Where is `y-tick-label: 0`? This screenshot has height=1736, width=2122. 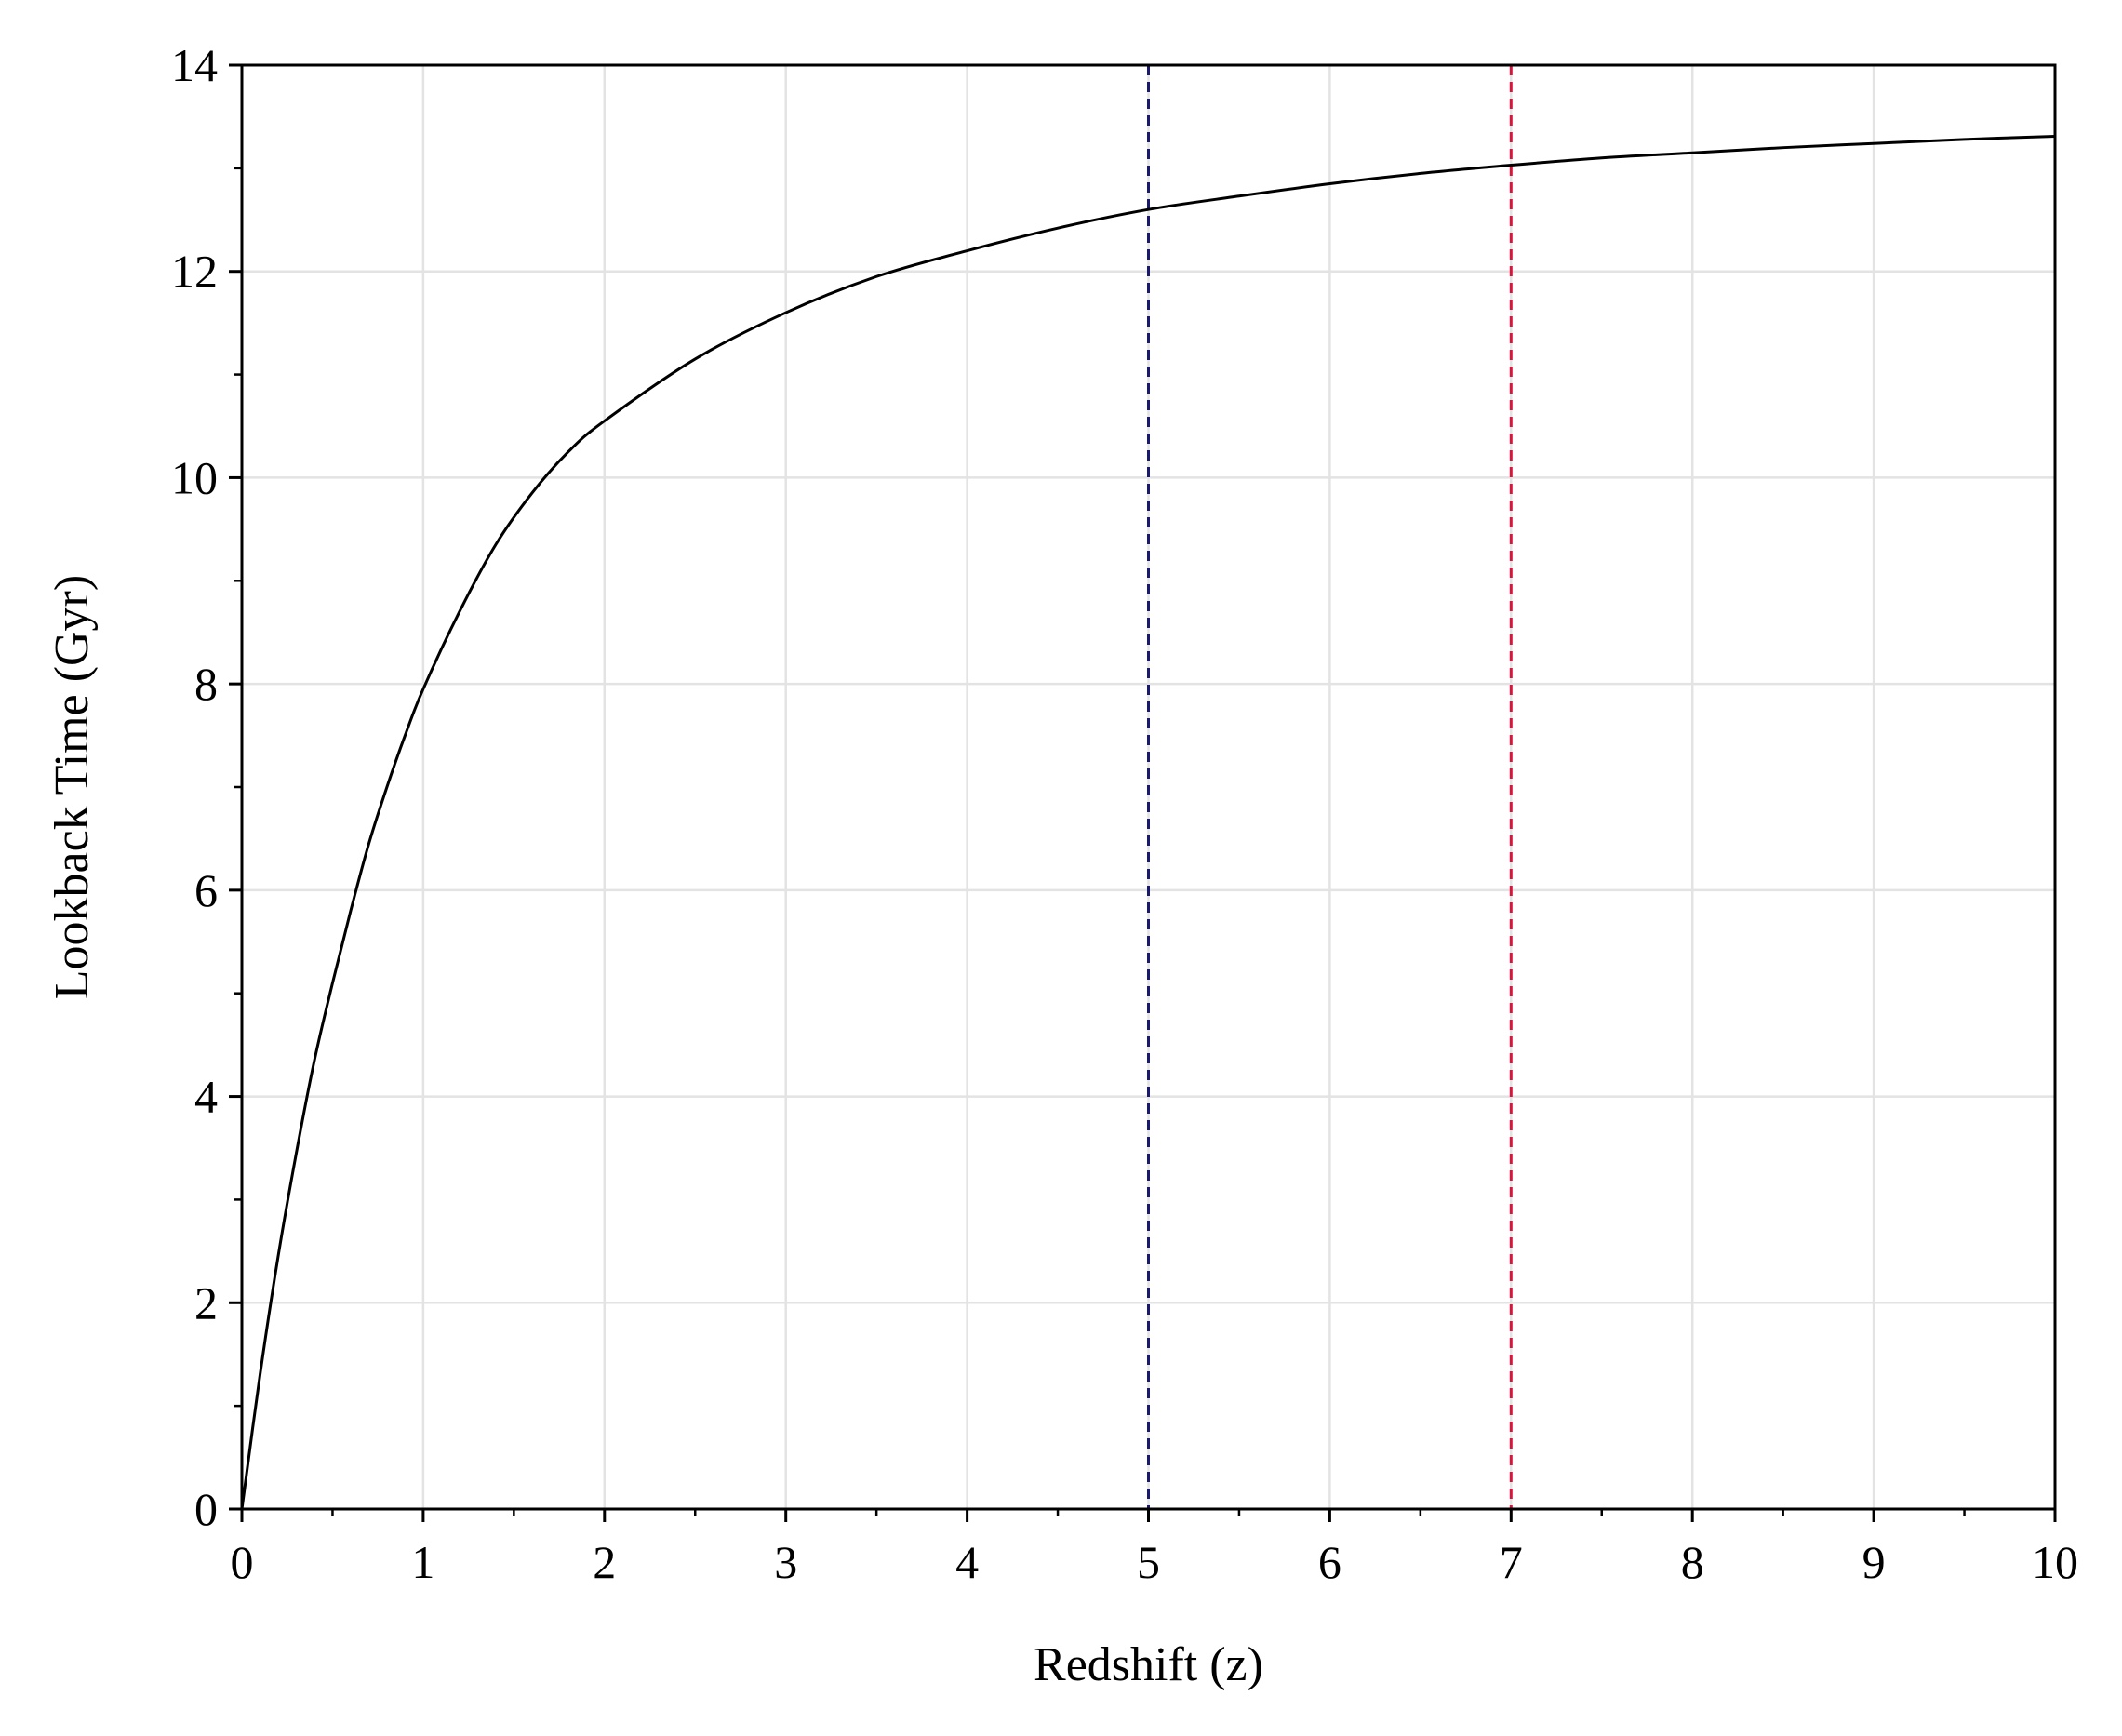 y-tick-label: 0 is located at coordinates (206, 1509).